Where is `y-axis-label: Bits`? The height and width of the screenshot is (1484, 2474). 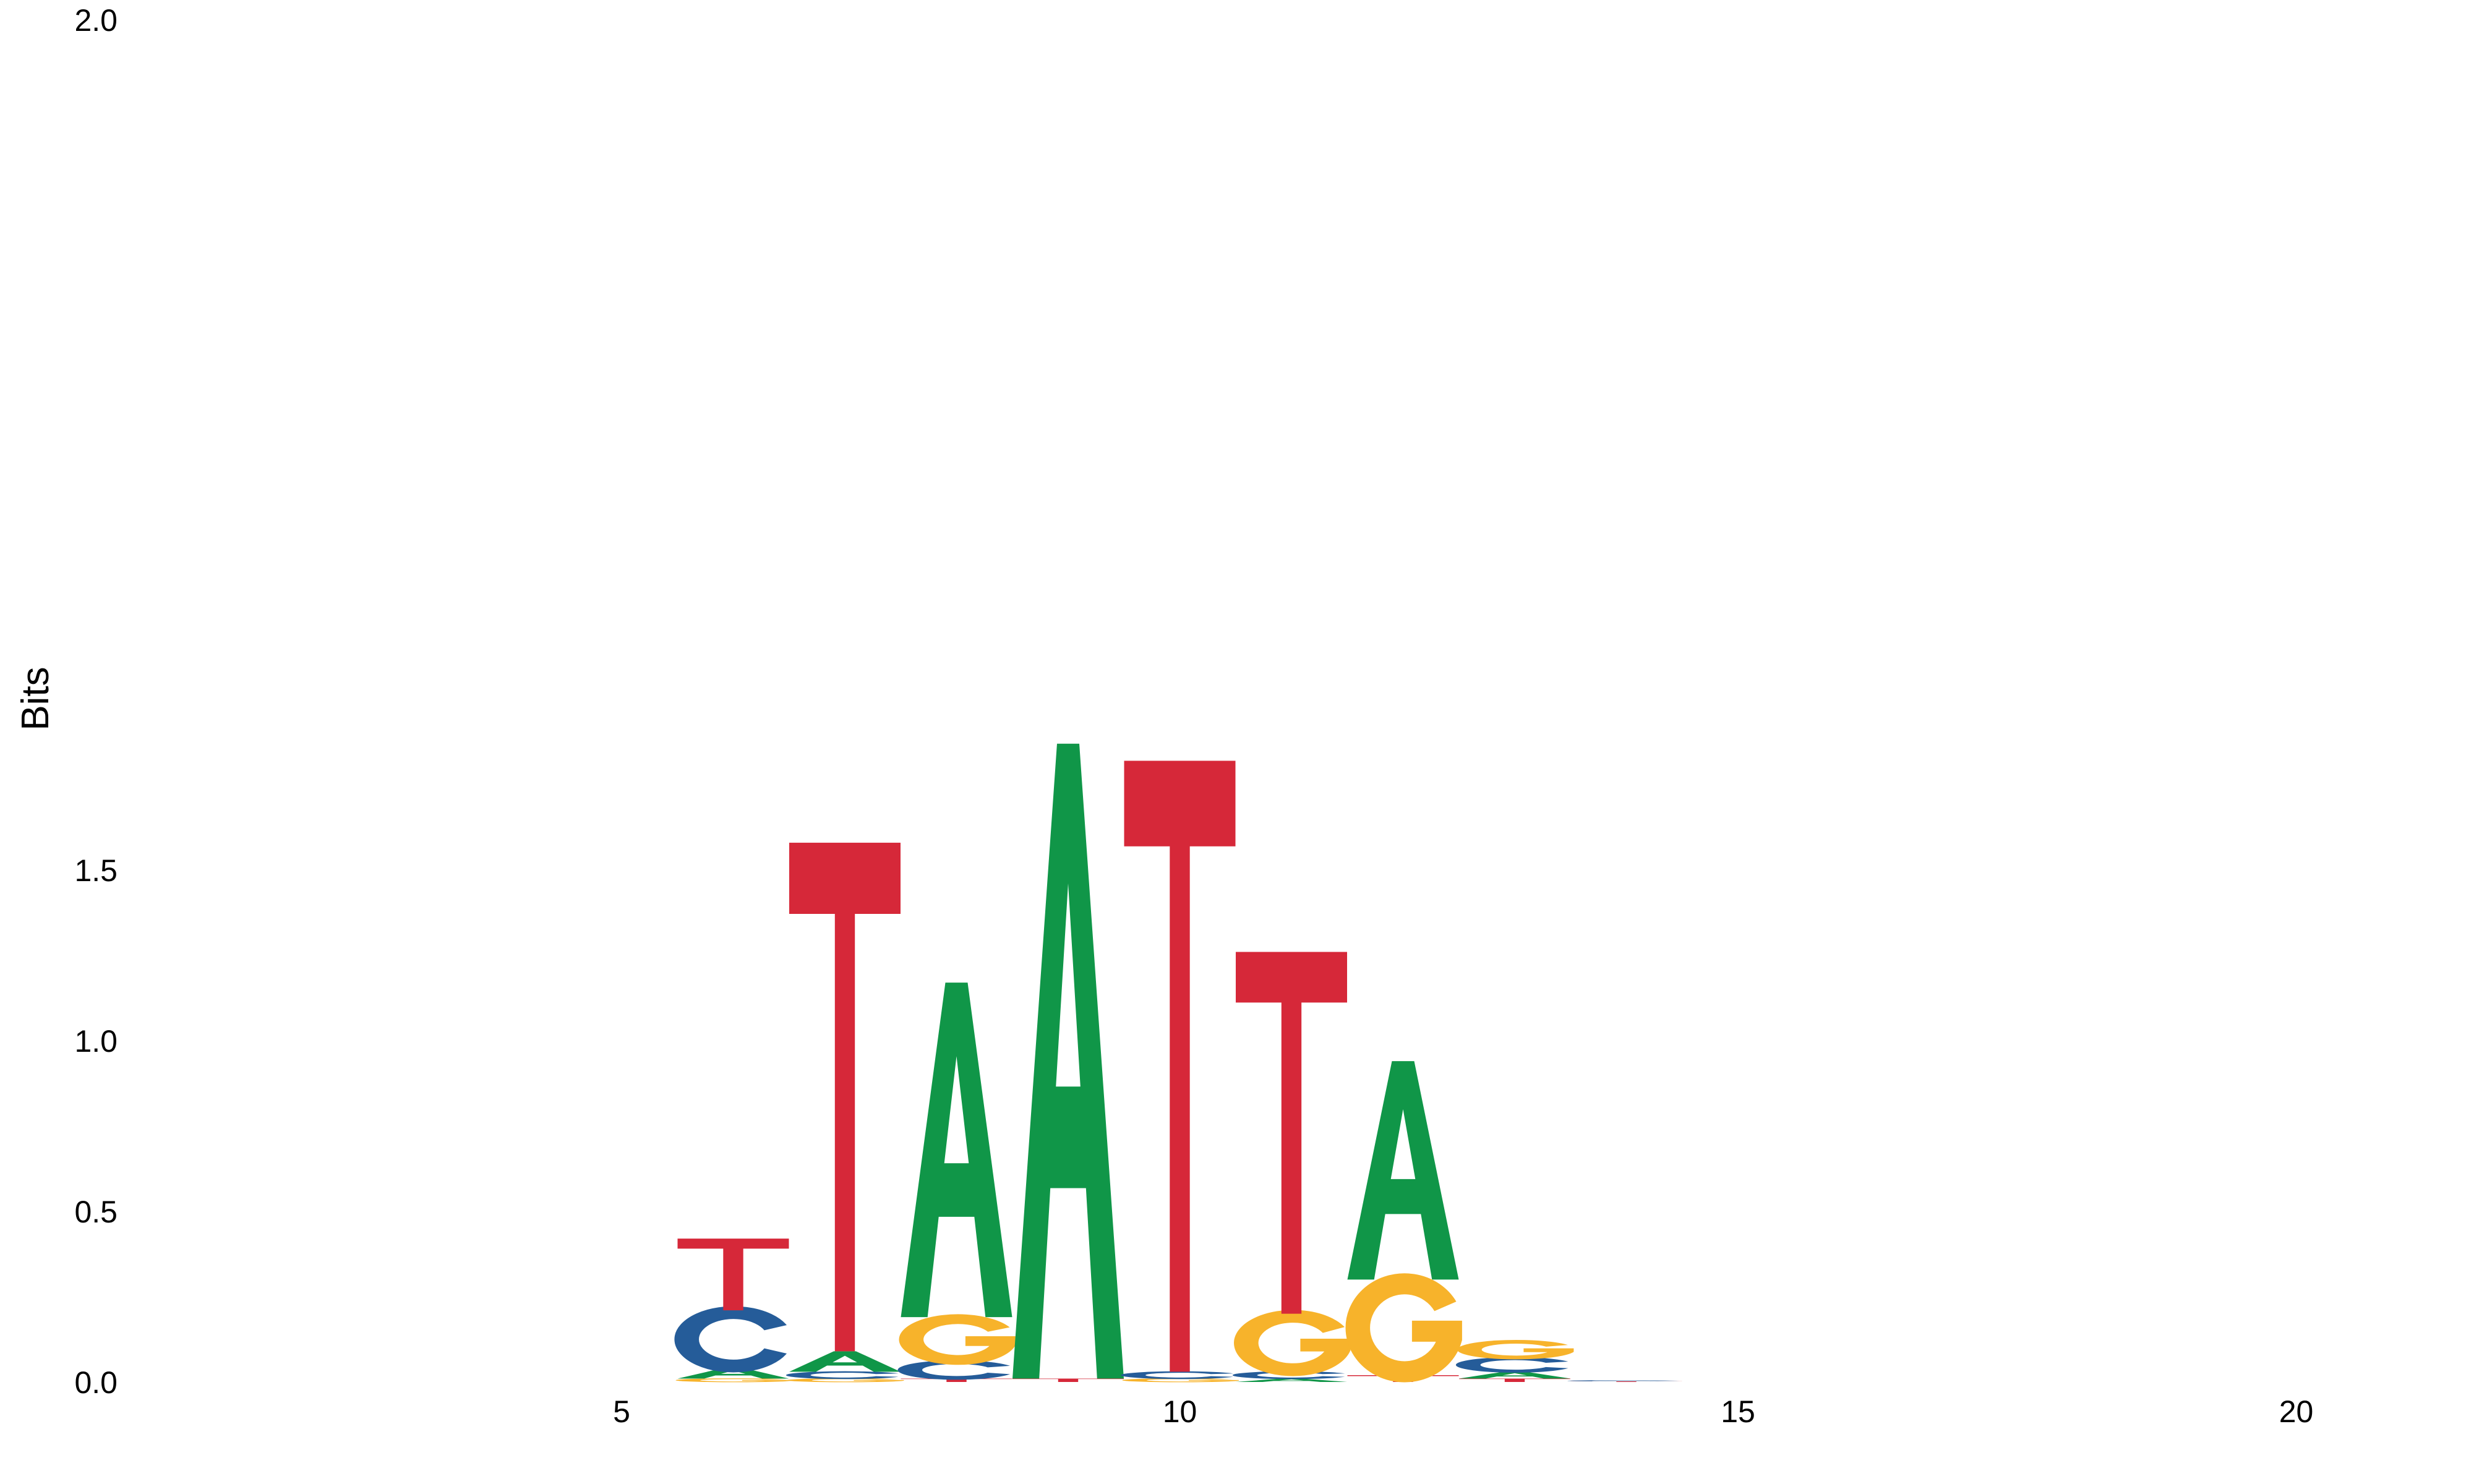
y-axis-label: Bits is located at coordinates (35, 698).